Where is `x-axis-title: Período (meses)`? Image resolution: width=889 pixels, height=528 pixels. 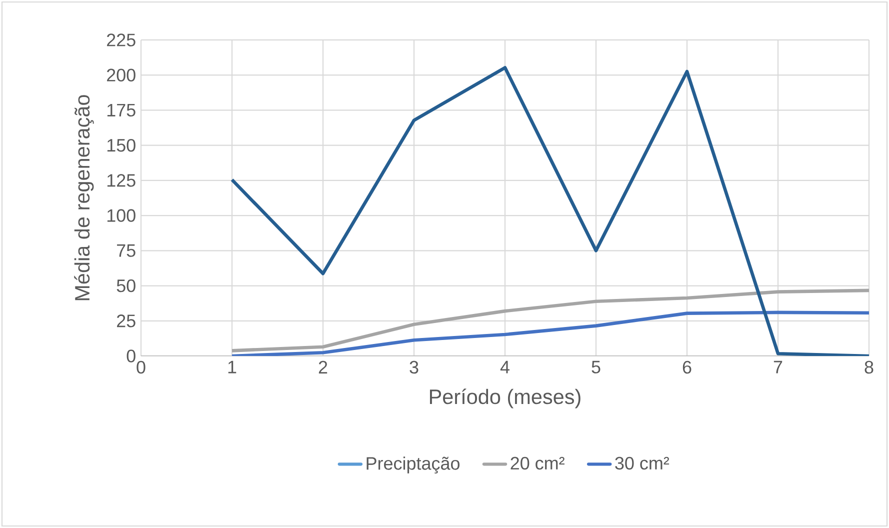 x-axis-title: Período (meses) is located at coordinates (505, 398).